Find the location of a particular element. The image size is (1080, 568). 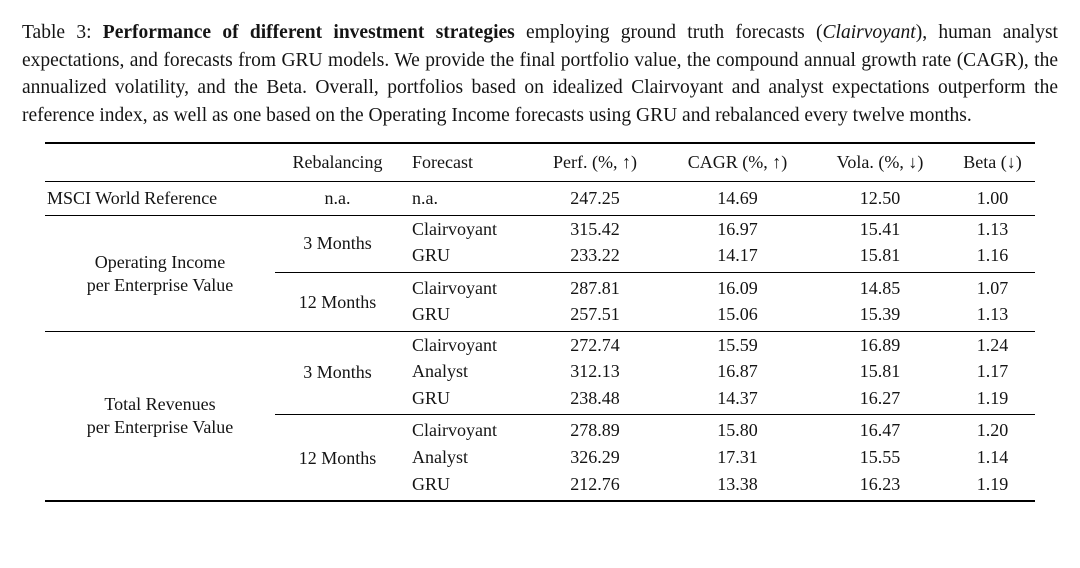

col-header-beta: Beta (↓) is located at coordinates (992, 162).